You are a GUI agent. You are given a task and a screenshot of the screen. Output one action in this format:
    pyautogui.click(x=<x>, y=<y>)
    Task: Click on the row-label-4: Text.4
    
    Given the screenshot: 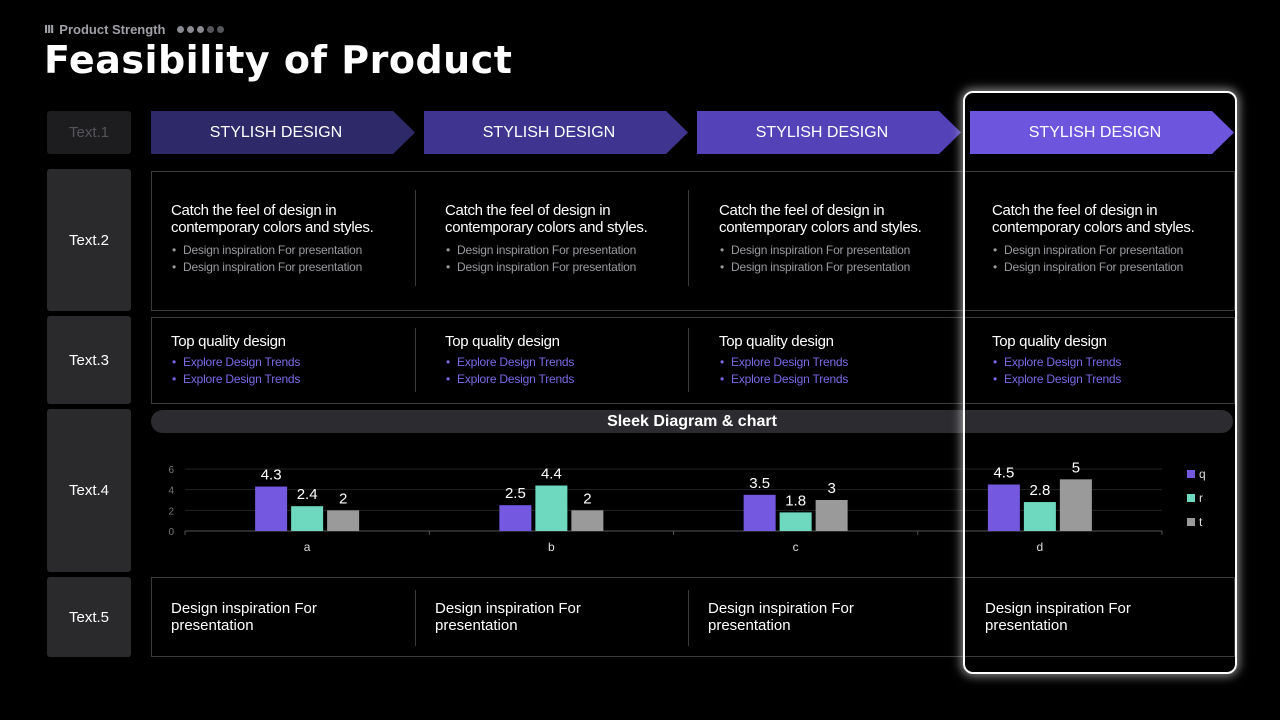 What is the action you would take?
    pyautogui.click(x=89, y=490)
    